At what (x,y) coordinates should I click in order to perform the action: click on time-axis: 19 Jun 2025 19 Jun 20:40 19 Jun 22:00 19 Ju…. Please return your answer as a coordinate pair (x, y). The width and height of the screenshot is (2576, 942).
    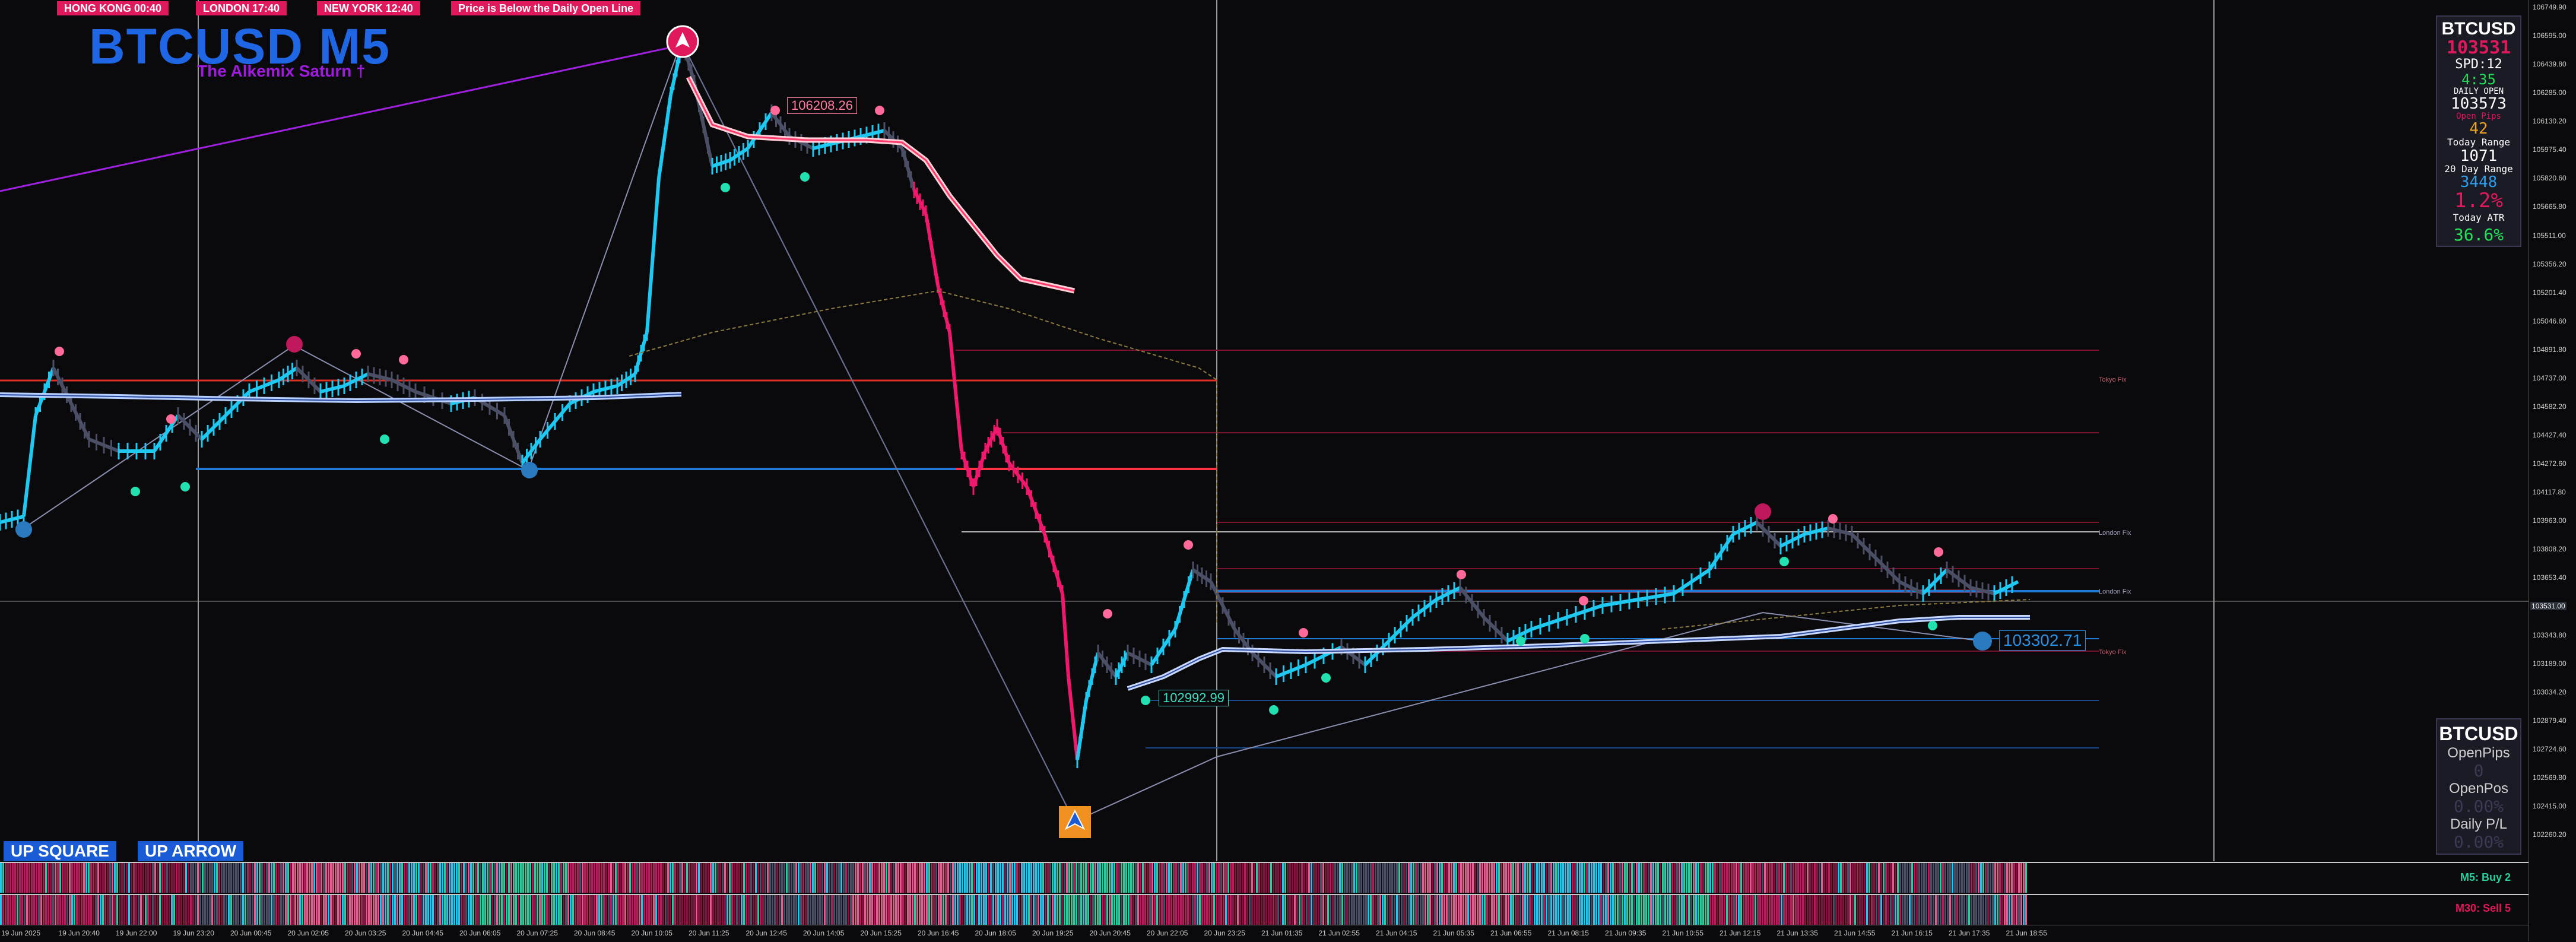
    Looking at the image, I should click on (1264, 933).